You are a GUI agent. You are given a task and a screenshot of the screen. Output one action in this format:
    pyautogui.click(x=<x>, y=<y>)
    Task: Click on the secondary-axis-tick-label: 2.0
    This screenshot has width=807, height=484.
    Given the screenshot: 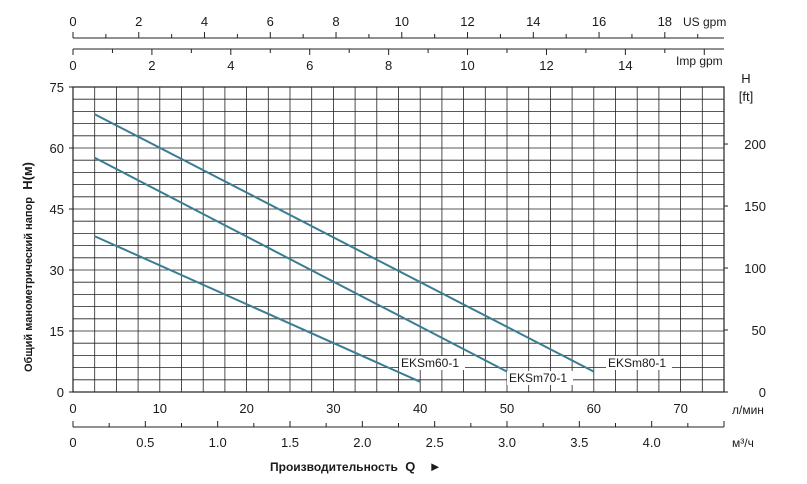 What is the action you would take?
    pyautogui.click(x=362, y=442)
    